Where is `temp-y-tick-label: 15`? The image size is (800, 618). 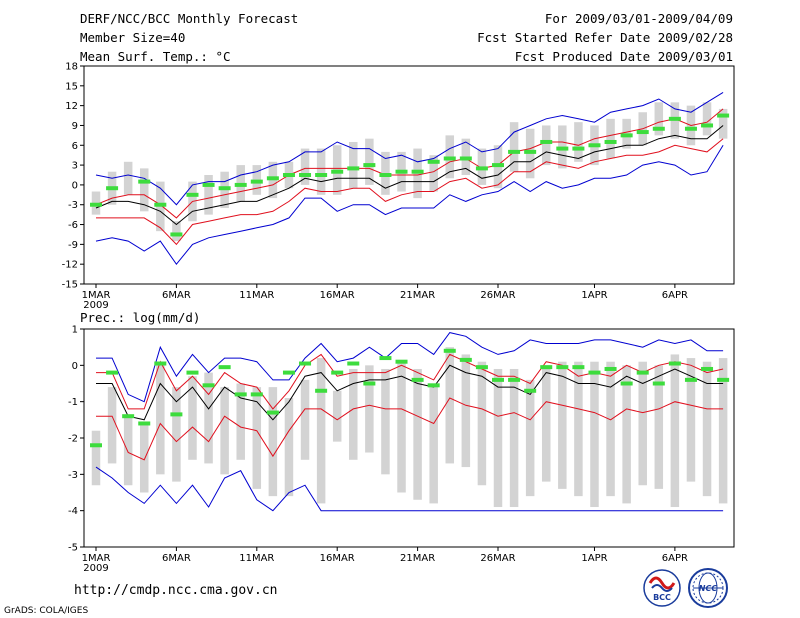 temp-y-tick-label: 15 is located at coordinates (71, 86).